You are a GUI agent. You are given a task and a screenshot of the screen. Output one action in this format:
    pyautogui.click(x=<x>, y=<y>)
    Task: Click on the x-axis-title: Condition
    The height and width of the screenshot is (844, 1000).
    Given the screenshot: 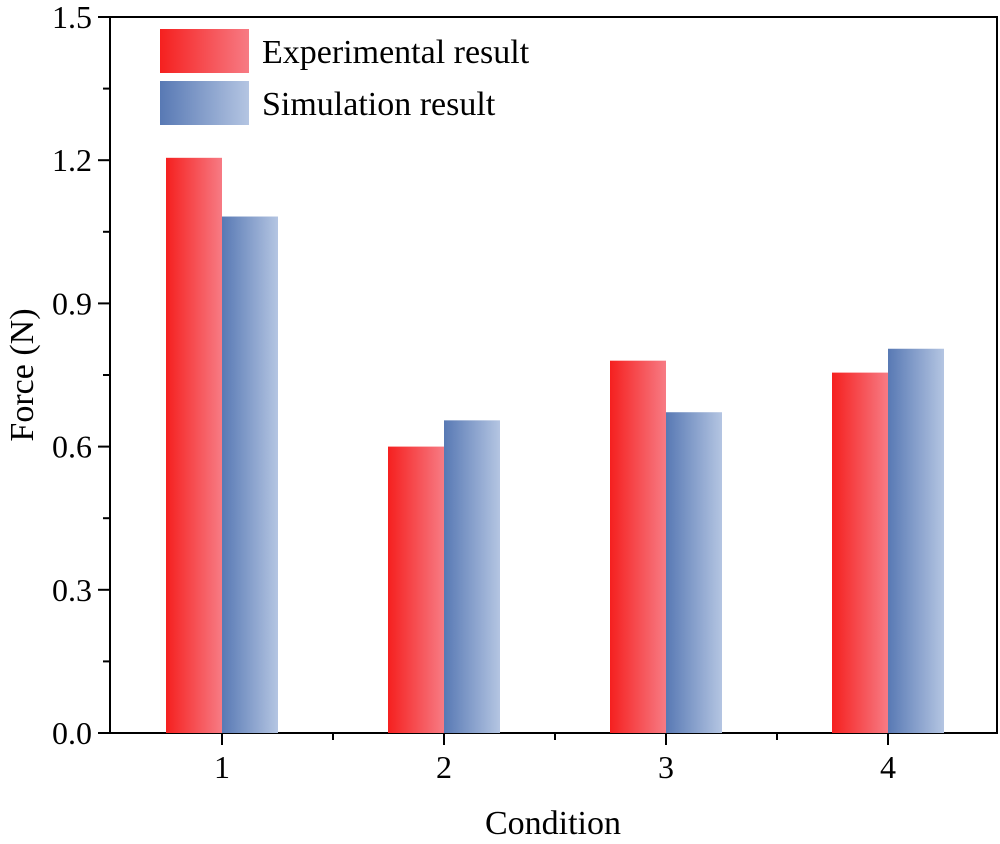 What is the action you would take?
    pyautogui.click(x=553, y=822)
    